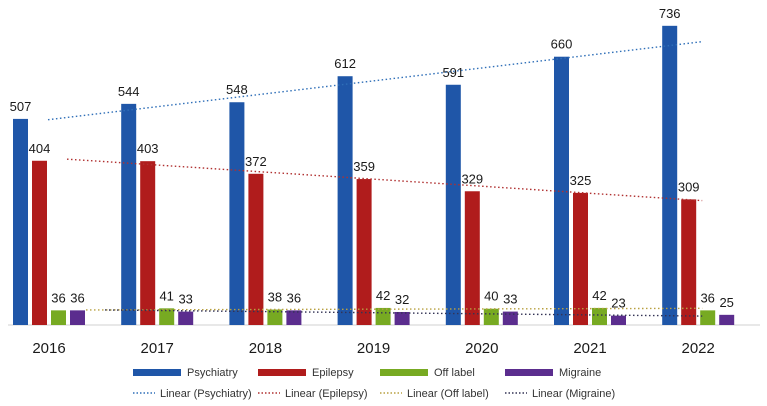  What do you see at coordinates (726, 302) in the screenshot?
I see `value-label-migraine-2022: 25` at bounding box center [726, 302].